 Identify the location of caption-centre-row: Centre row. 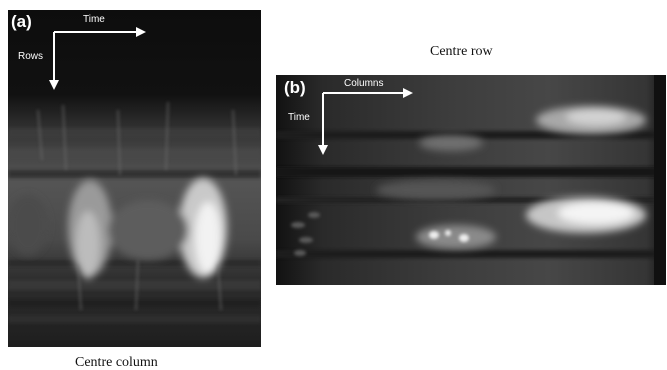
(461, 51).